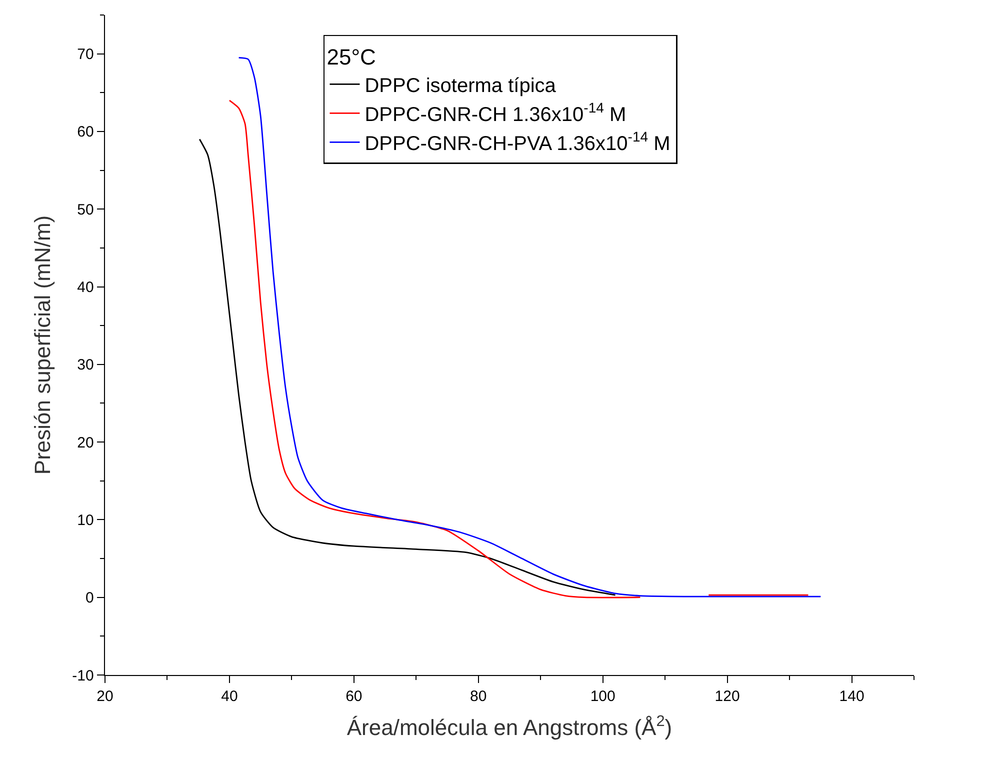 This screenshot has width=994, height=780. I want to click on y-tick-label: 20, so click(85, 443).